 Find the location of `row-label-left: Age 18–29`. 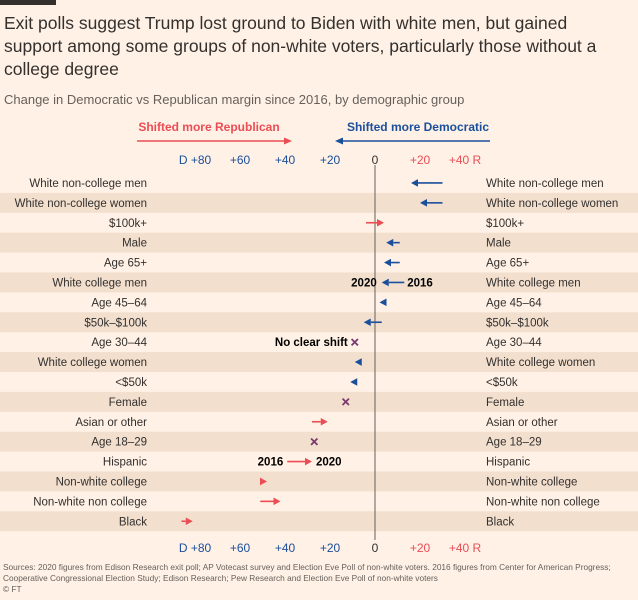

row-label-left: Age 18–29 is located at coordinates (119, 443).